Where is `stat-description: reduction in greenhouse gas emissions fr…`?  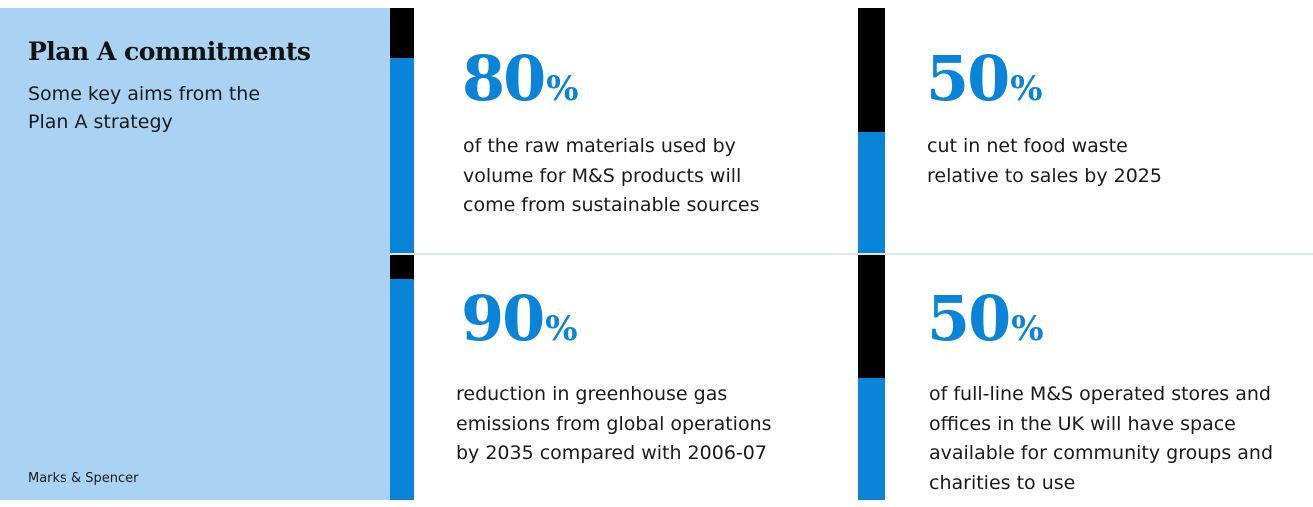
stat-description: reduction in greenhouse gas emissions fr… is located at coordinates (614, 423).